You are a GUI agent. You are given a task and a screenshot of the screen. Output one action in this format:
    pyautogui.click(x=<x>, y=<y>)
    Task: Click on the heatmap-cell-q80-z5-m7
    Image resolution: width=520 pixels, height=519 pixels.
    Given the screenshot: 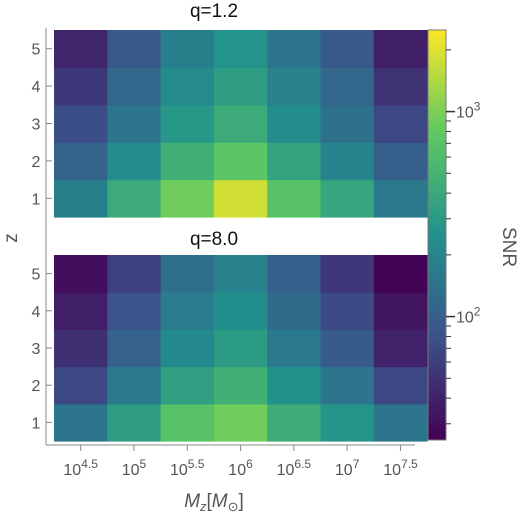 What is the action you would take?
    pyautogui.click(x=347, y=274)
    